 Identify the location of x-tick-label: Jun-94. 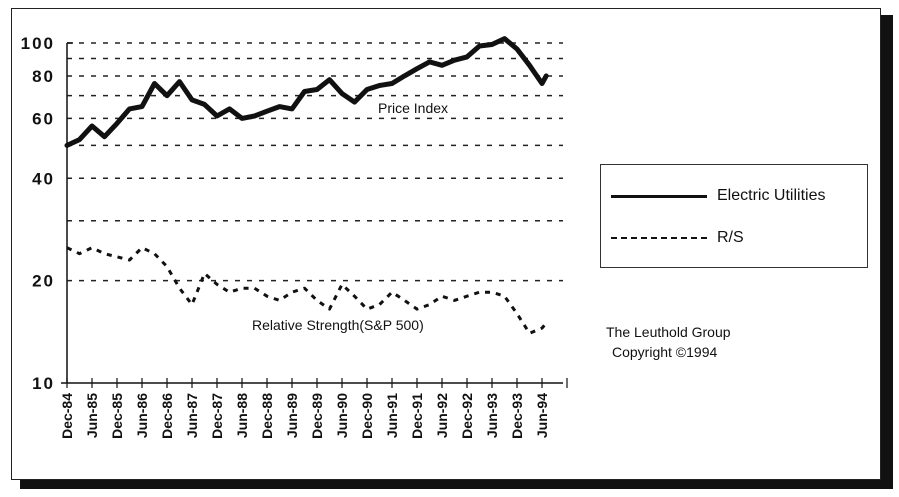
(542, 415).